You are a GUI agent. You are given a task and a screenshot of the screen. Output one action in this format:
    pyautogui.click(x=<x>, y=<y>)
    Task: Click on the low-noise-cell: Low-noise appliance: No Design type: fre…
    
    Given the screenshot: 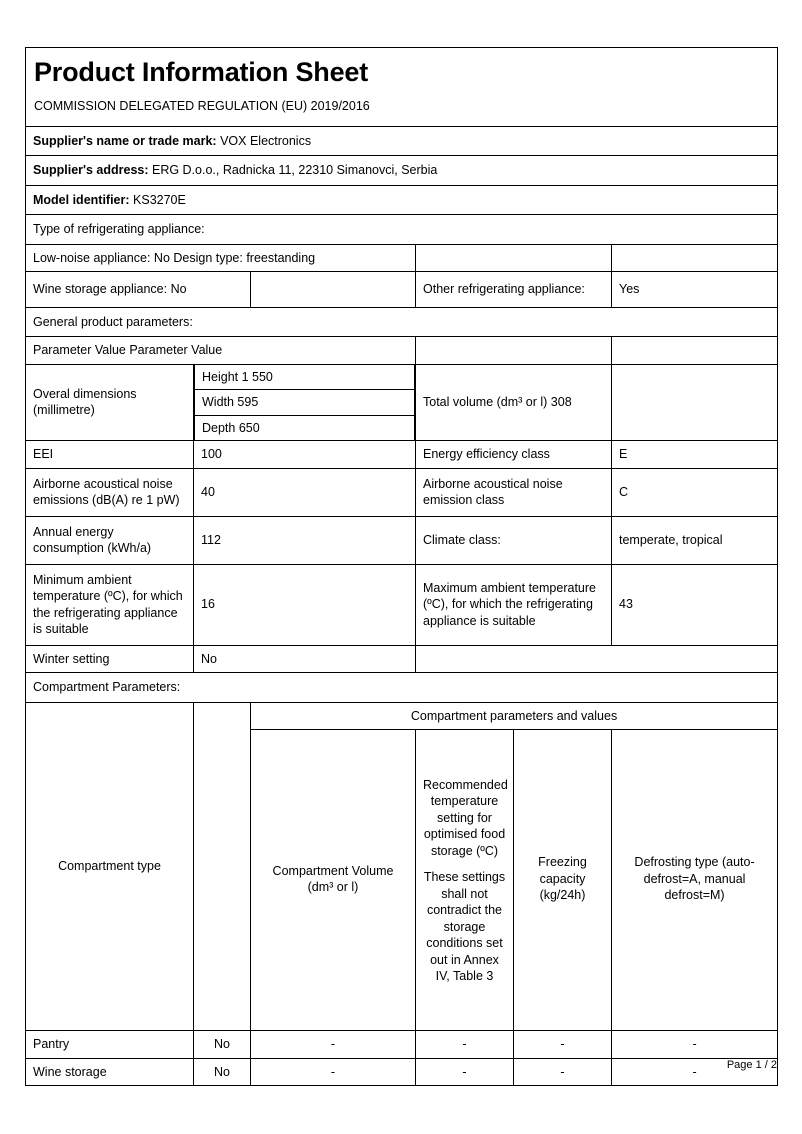 What is the action you would take?
    pyautogui.click(x=220, y=258)
    